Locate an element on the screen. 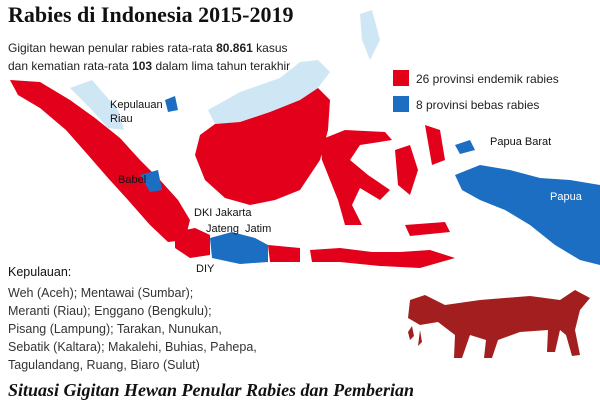  note-line: Meranti (Riau); Enggano (Bengkulu); is located at coordinates (110, 311).